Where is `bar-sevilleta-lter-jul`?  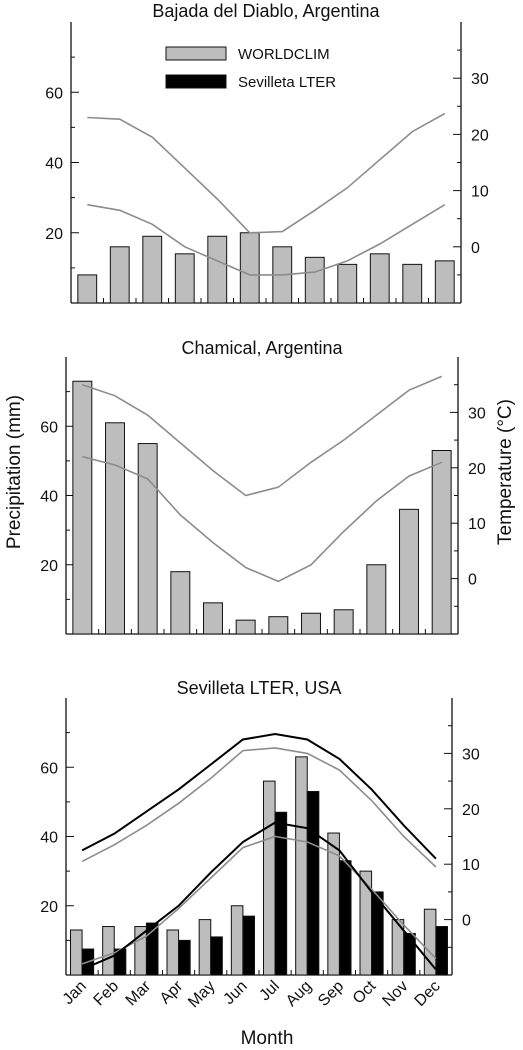
bar-sevilleta-lter-jul is located at coordinates (281, 893).